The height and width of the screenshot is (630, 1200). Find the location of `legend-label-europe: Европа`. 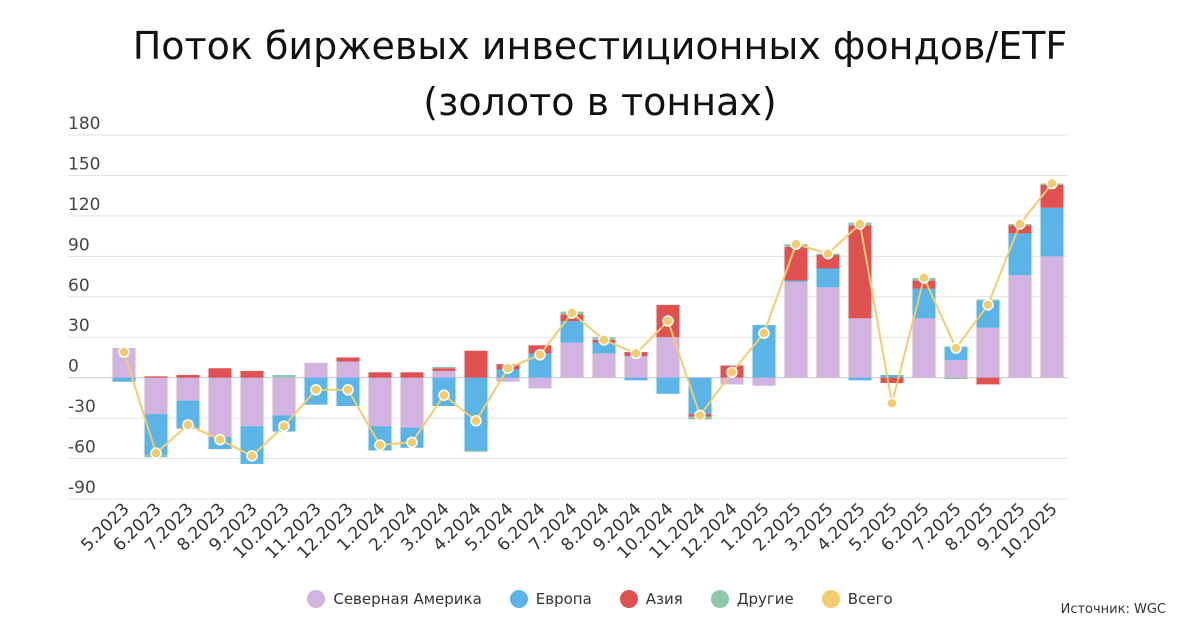

legend-label-europe: Европа is located at coordinates (563, 599).